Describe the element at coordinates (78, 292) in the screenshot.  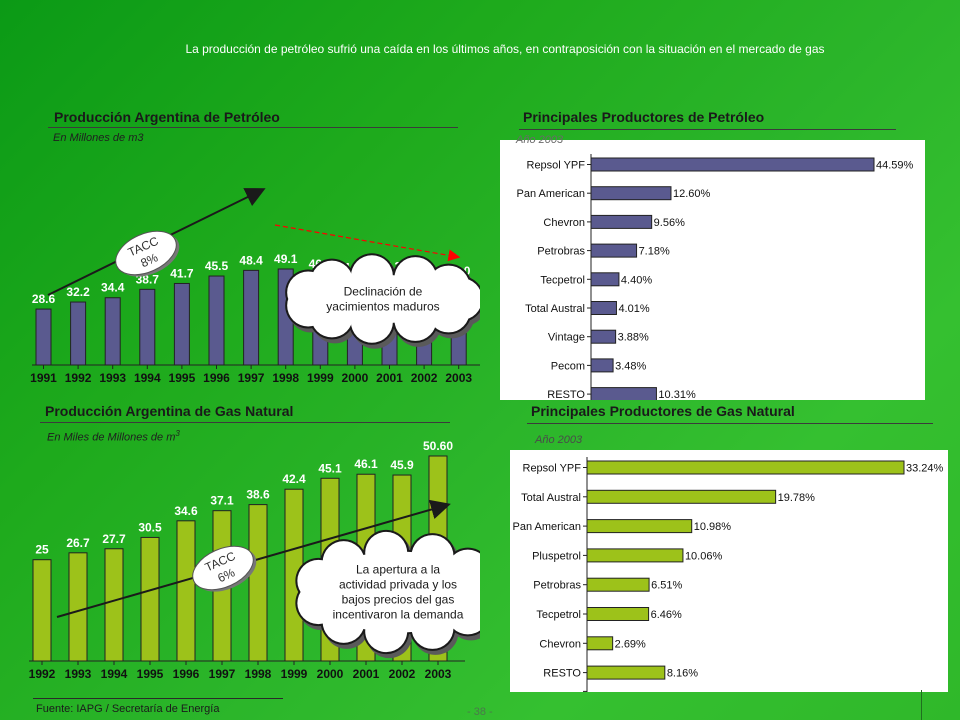
I see `data-label-1992: 32.2` at that location.